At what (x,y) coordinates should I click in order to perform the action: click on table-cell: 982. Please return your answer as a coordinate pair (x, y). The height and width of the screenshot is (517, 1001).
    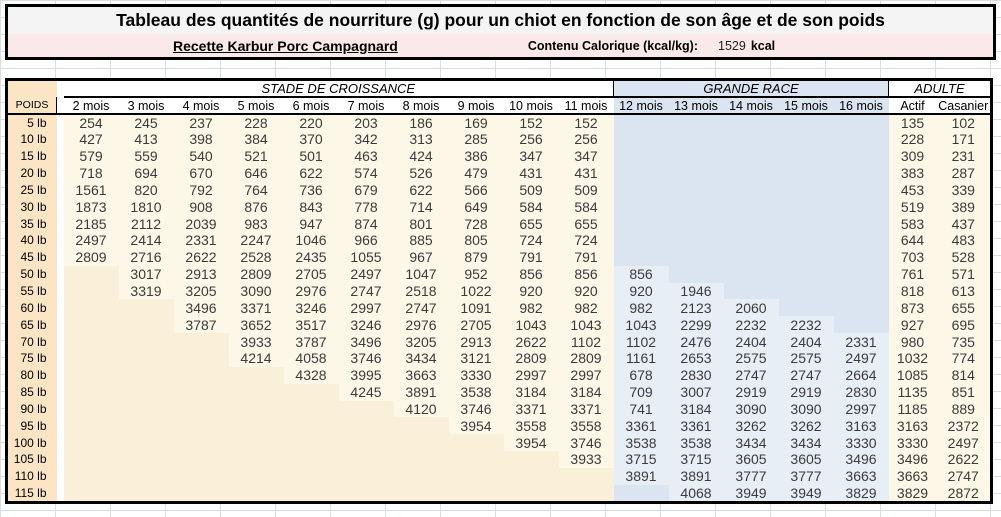
    Looking at the image, I should click on (641, 308).